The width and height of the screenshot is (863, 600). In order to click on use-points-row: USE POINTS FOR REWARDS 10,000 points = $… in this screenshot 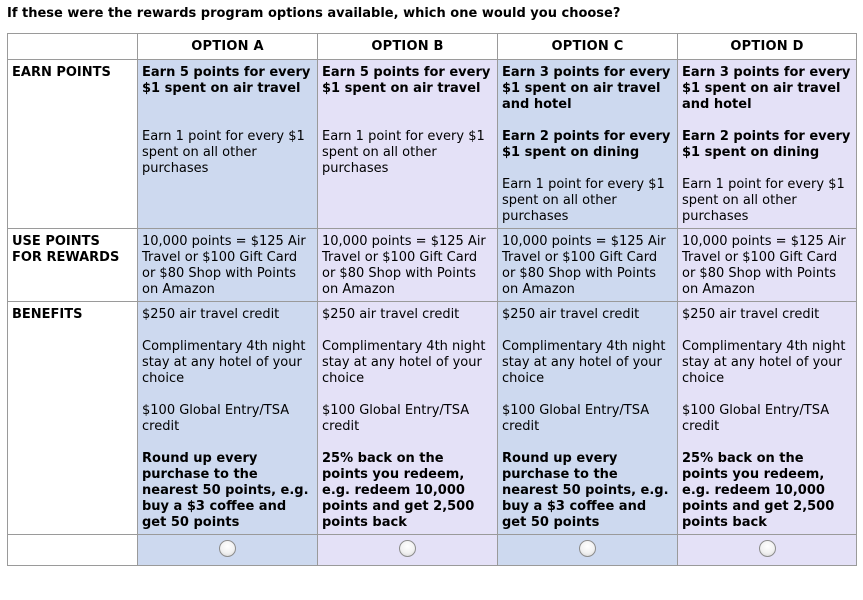, I will do `click(432, 265)`.